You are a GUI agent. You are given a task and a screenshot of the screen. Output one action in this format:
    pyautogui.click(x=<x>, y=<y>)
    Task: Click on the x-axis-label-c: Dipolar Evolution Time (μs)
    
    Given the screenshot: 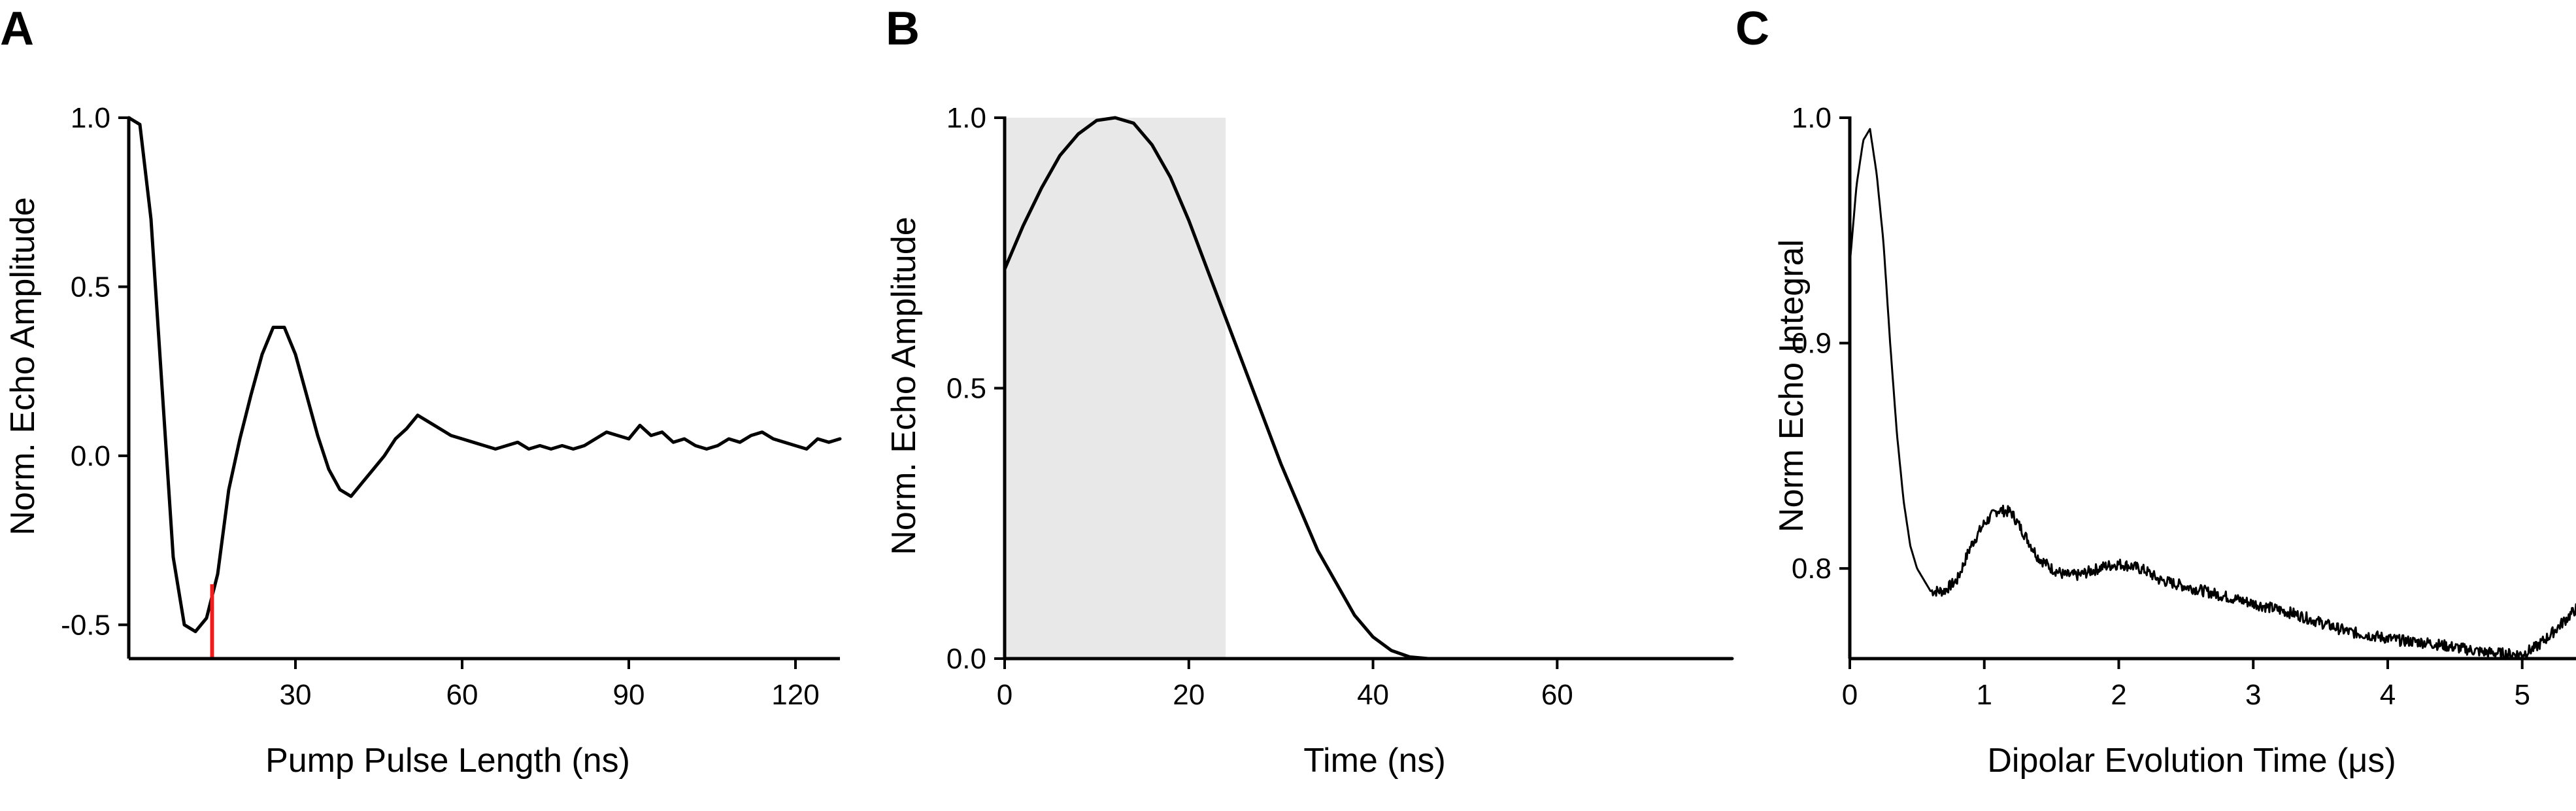 What is the action you would take?
    pyautogui.click(x=2191, y=761)
    